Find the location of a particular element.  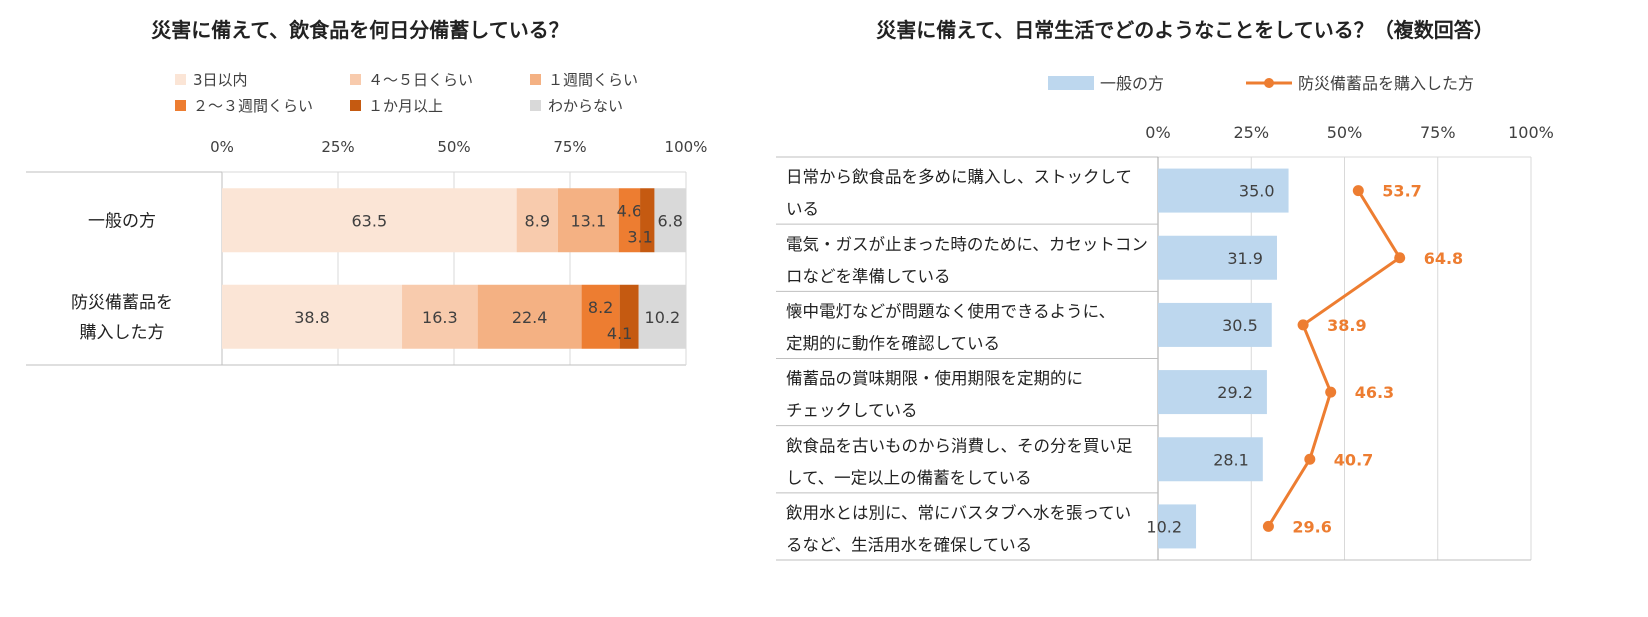

category-label: 懐中電灯などが問題なく使用できるように、 is located at coordinates (950, 311).